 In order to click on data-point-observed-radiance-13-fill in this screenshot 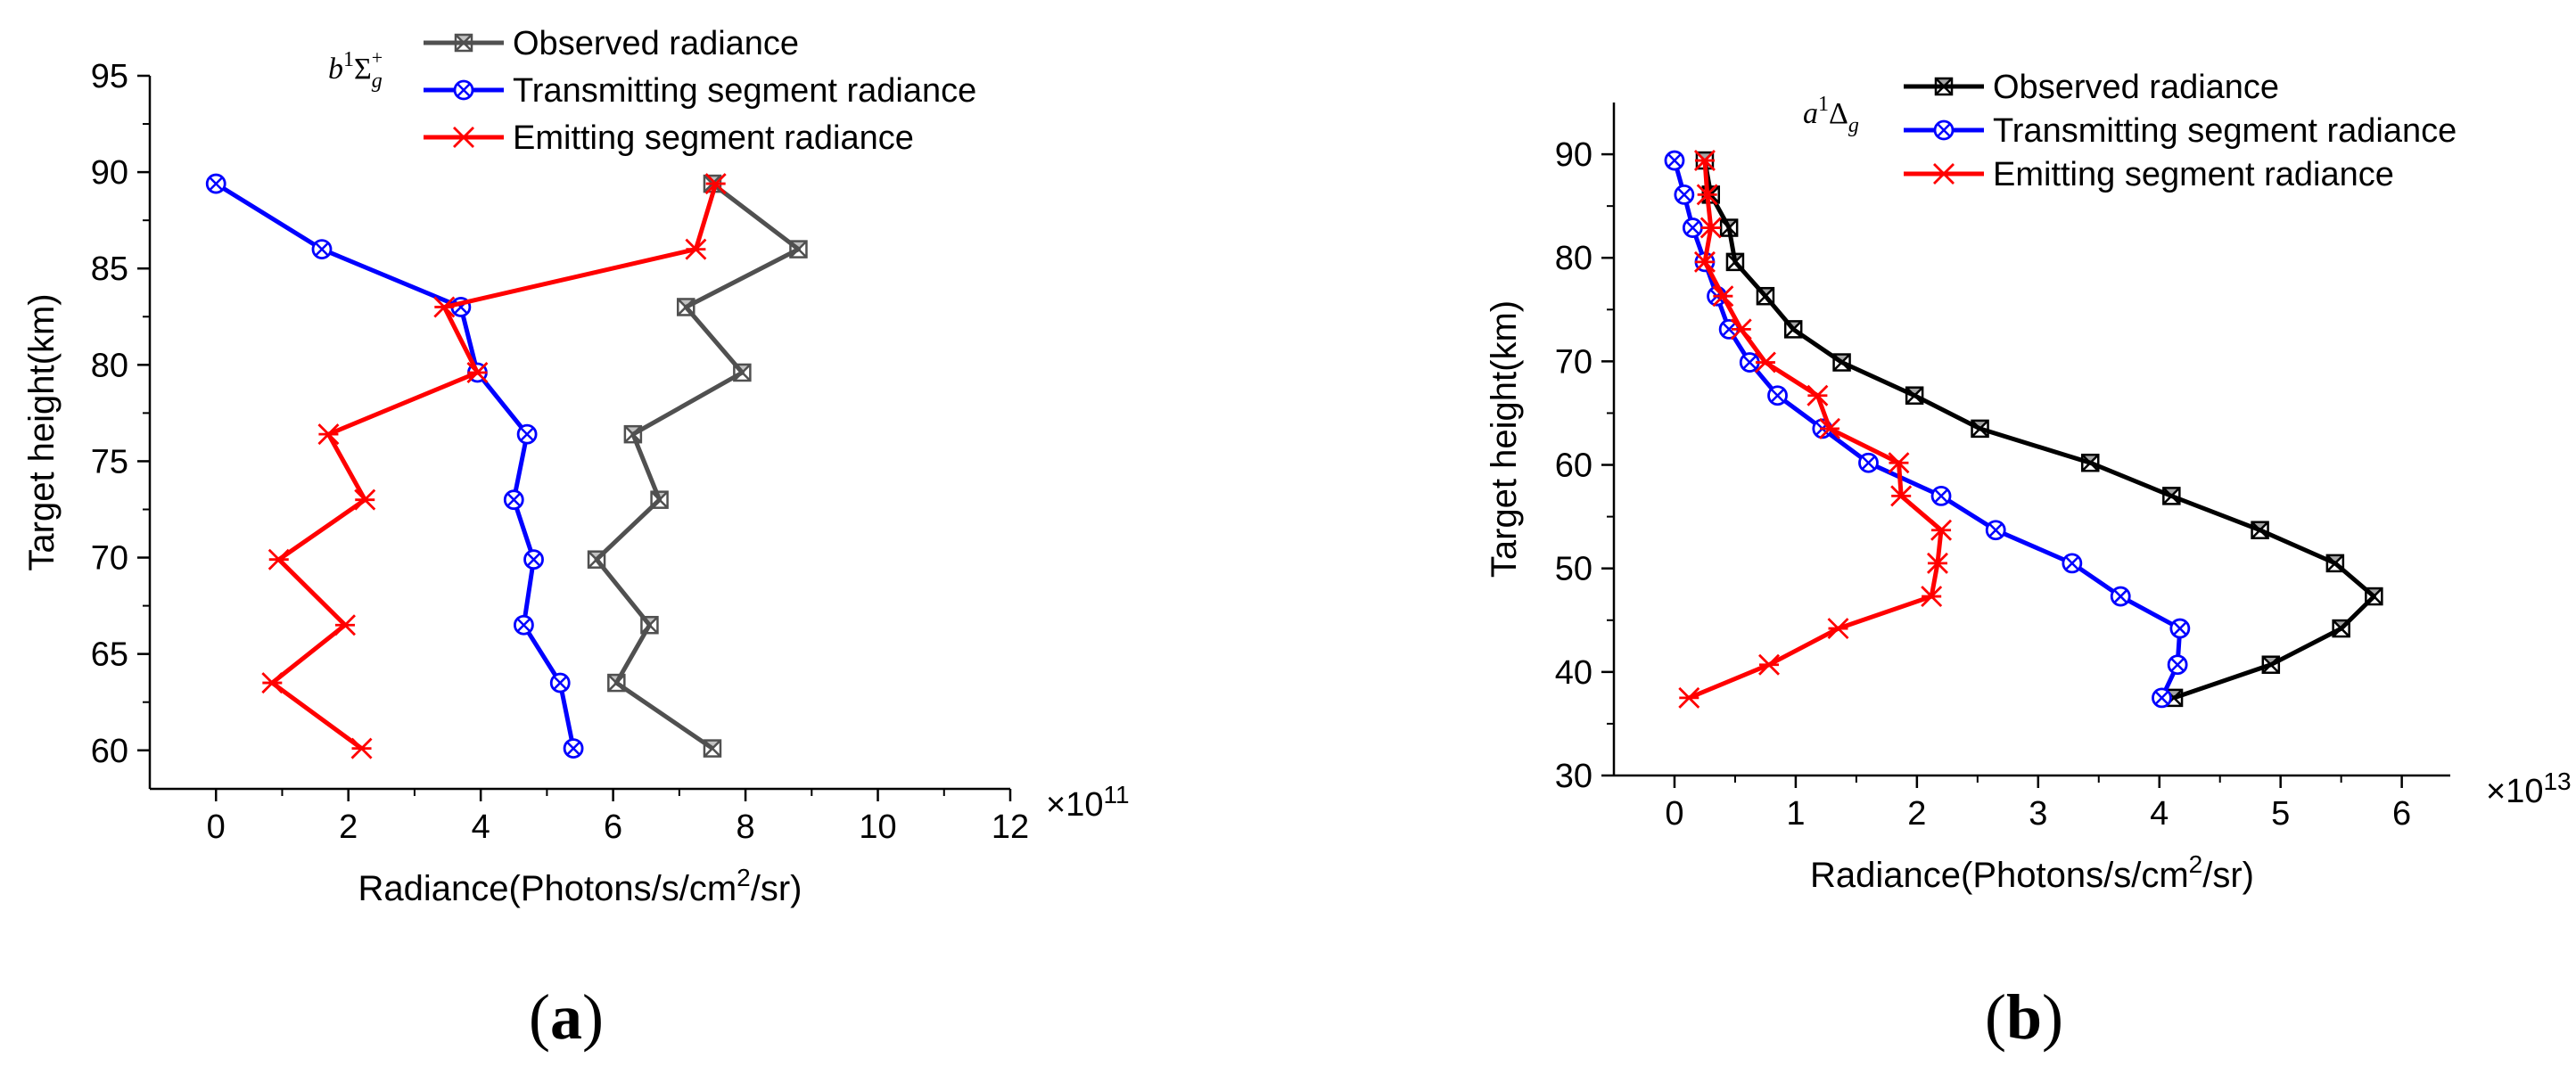, I will do `click(1734, 257)`.